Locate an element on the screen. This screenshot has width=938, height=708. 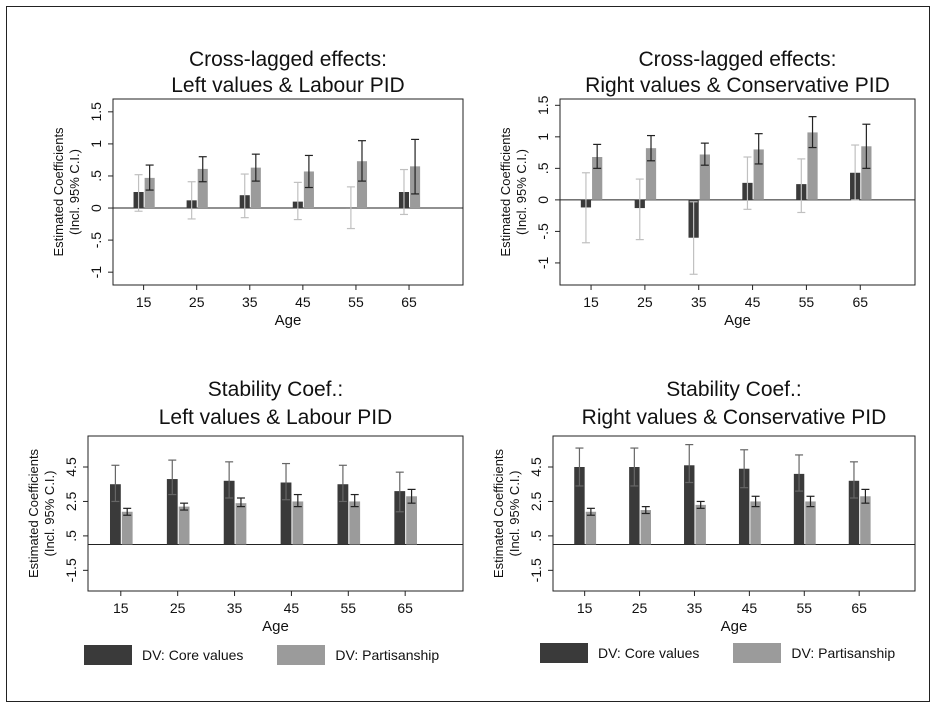
y-tick-label: 2.5 is located at coordinates (536, 502).